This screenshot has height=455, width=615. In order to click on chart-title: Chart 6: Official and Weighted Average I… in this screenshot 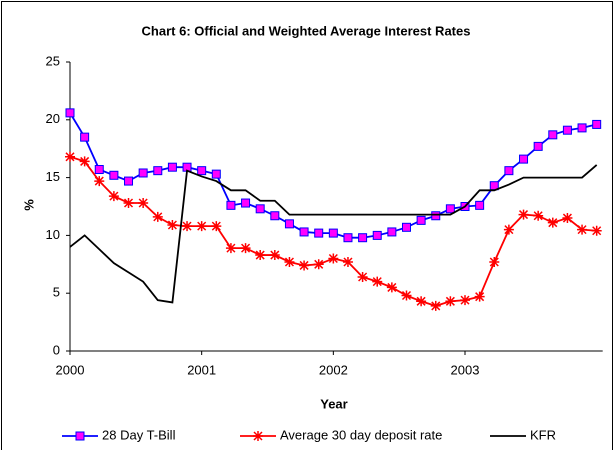, I will do `click(306, 30)`.